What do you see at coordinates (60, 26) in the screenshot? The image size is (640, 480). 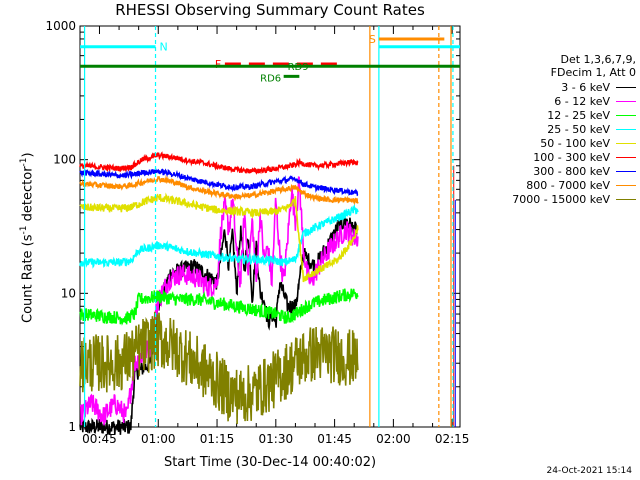 I see `y-tick-label: 1000` at bounding box center [60, 26].